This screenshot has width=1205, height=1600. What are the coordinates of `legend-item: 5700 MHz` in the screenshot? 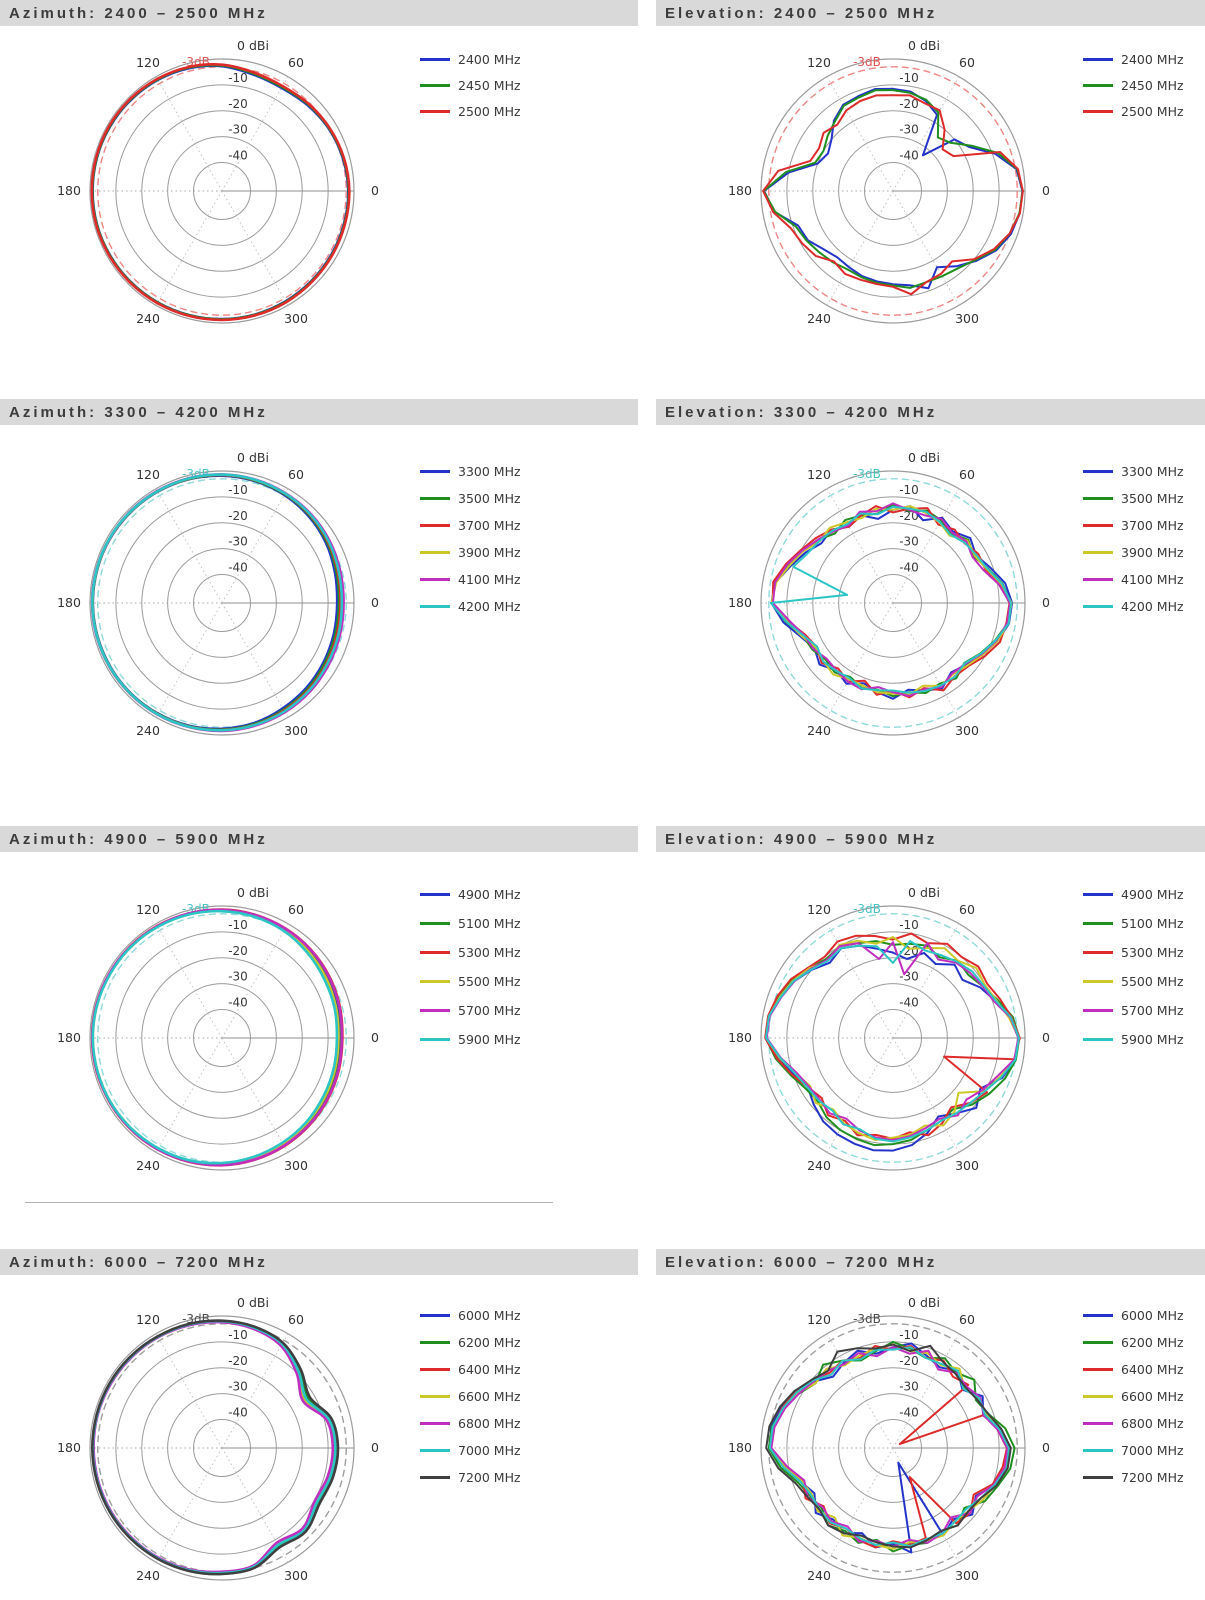 It's located at (470, 1010).